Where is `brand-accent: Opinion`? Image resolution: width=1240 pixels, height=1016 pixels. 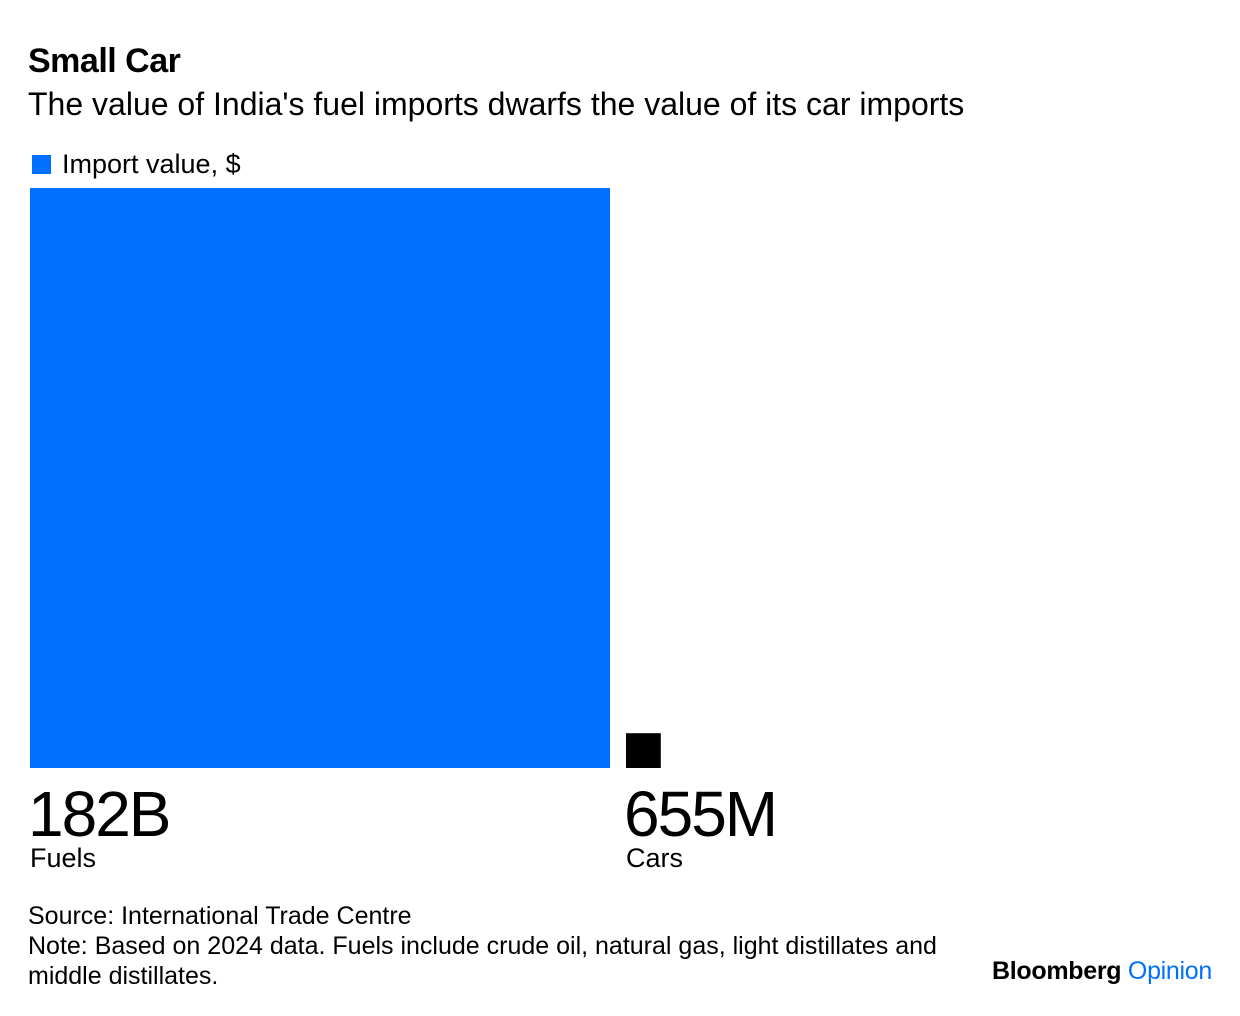
brand-accent: Opinion is located at coordinates (1169, 971).